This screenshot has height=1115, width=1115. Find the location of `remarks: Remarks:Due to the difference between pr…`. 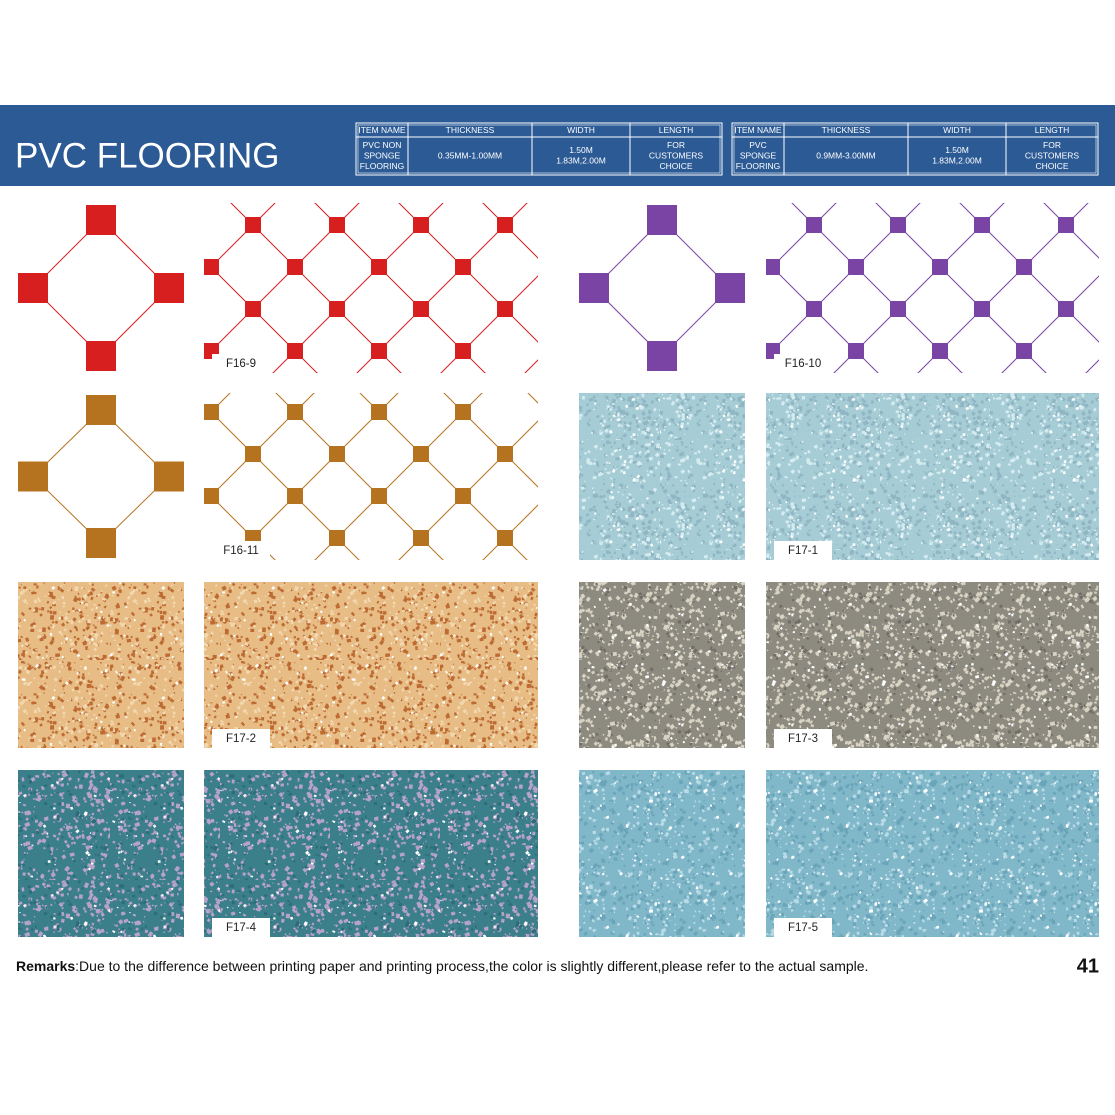

remarks: Remarks:Due to the difference between pr… is located at coordinates (442, 966).